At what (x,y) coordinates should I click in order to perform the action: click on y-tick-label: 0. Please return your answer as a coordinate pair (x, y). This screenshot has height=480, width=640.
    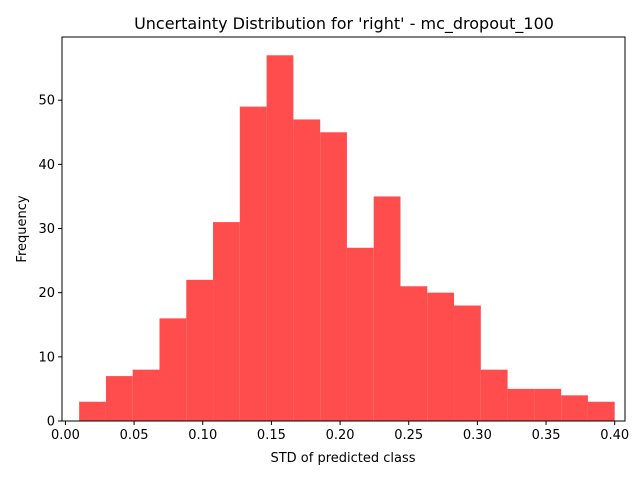
    Looking at the image, I should click on (51, 422).